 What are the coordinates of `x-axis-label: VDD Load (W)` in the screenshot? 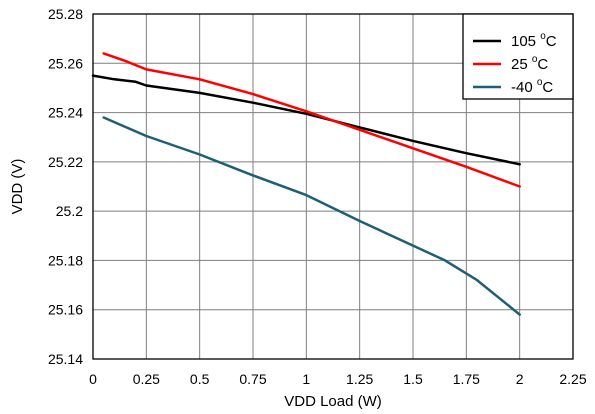 It's located at (333, 401).